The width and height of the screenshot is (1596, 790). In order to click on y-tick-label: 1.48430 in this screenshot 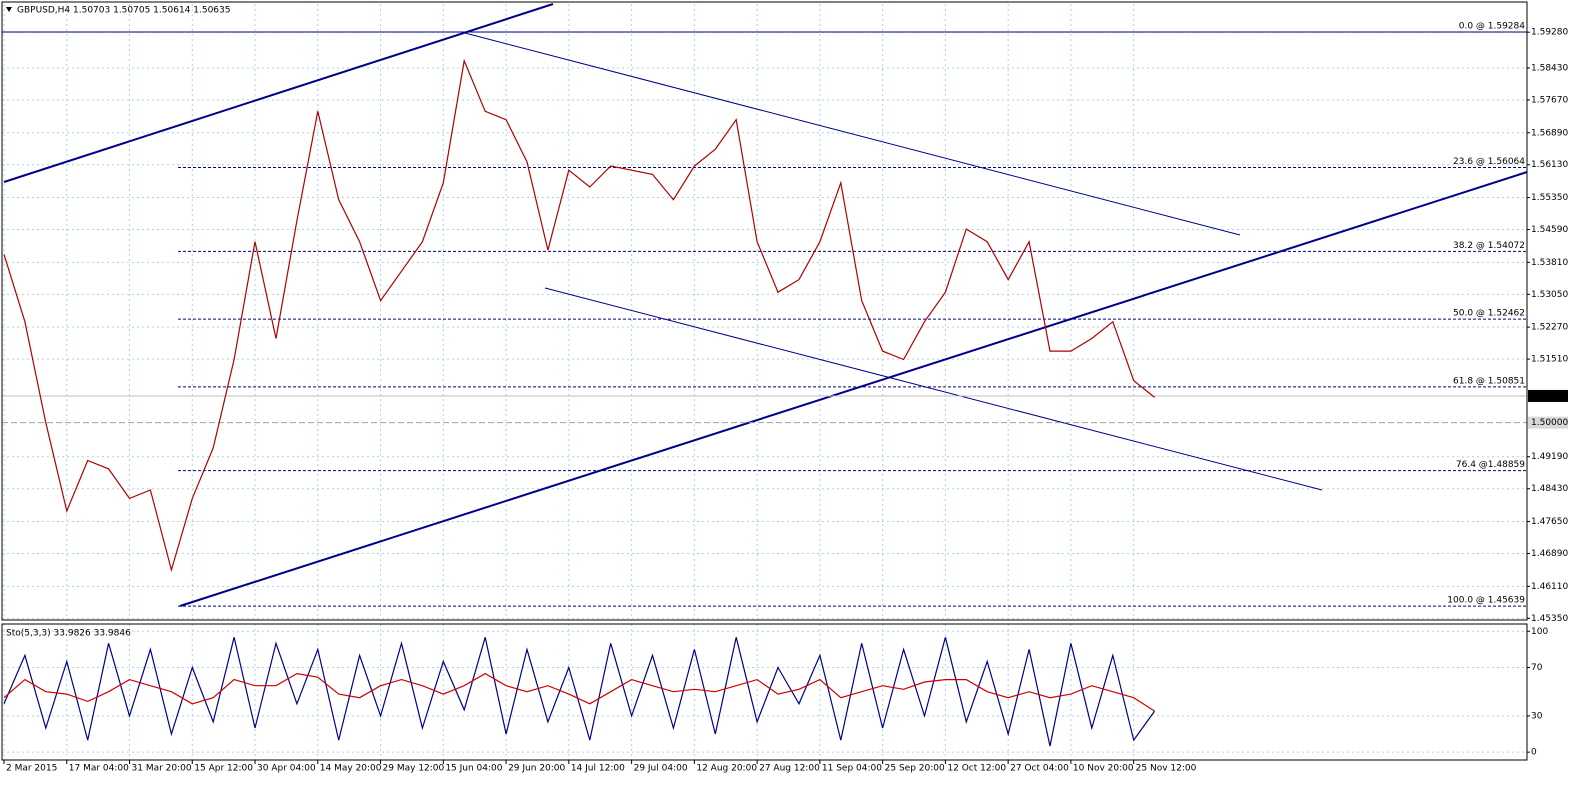, I will do `click(1549, 489)`.